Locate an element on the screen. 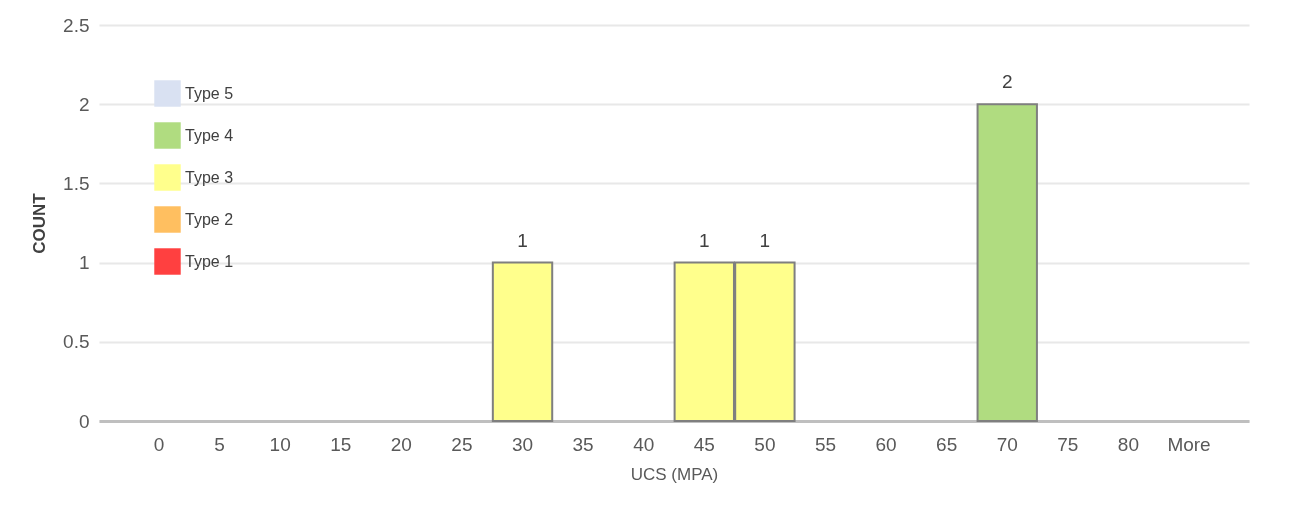 This screenshot has height=506, width=1299. x-tick-label: 65 is located at coordinates (947, 444).